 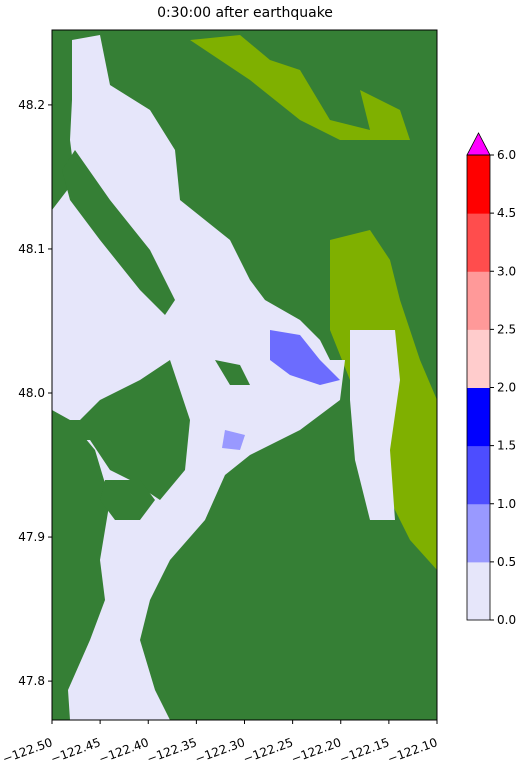 I want to click on colorbar-extend, so click(x=478, y=144).